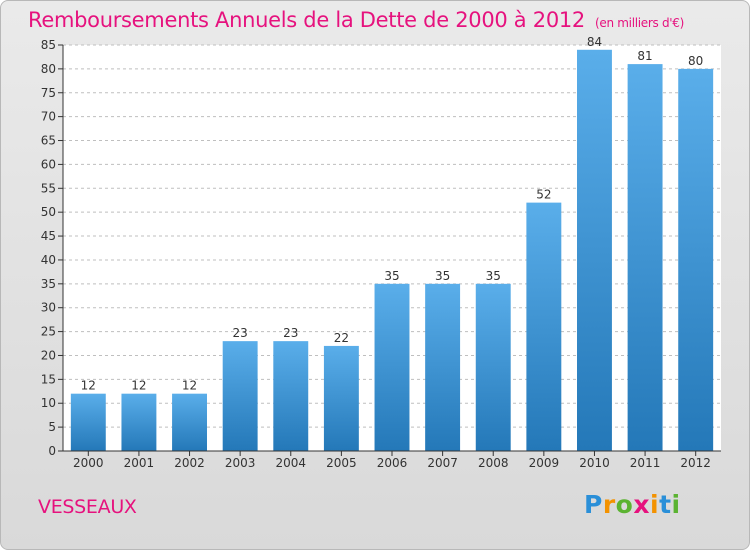  I want to click on x-tick-label: 2002, so click(189, 463).